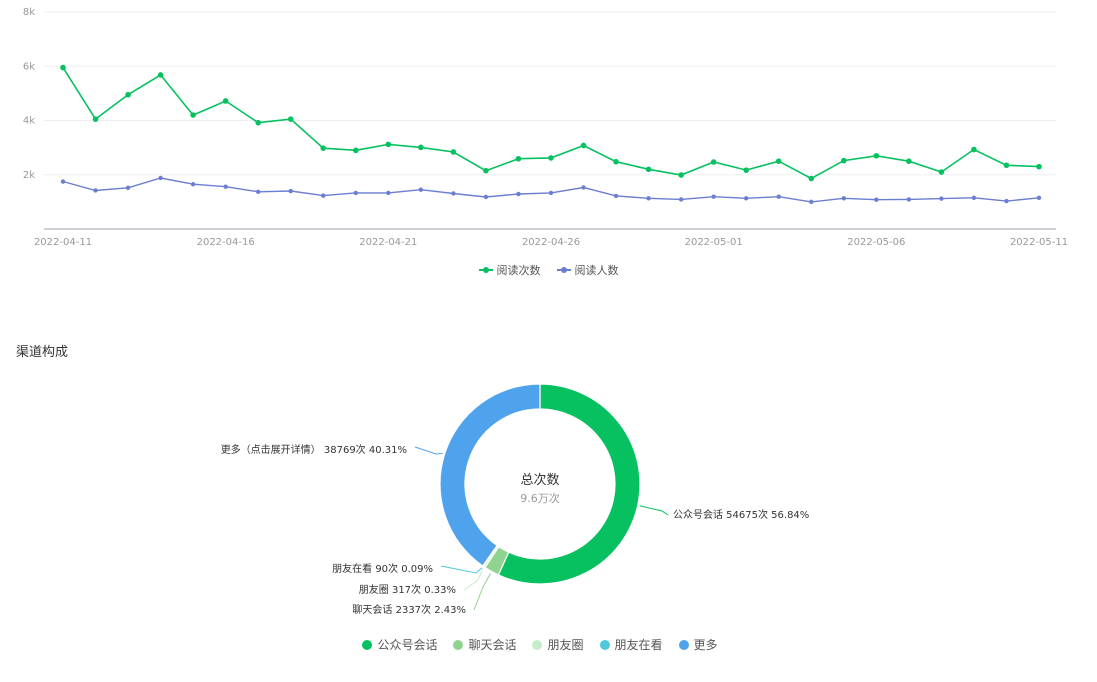 The height and width of the screenshot is (682, 1097). Describe the element at coordinates (29, 121) in the screenshot. I see `y-tick-label: 4k` at that location.